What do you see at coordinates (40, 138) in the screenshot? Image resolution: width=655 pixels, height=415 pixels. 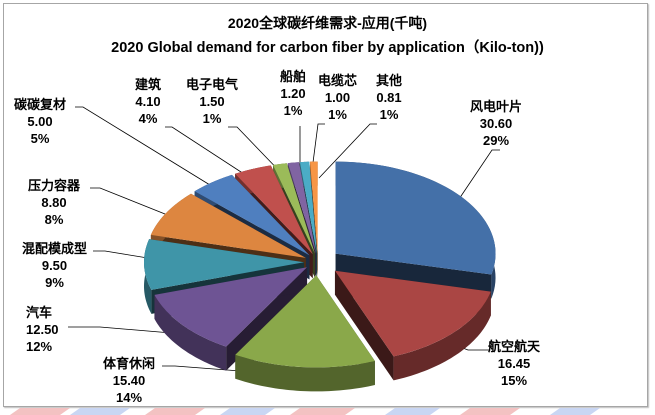 I see `label-percent: 5%` at bounding box center [40, 138].